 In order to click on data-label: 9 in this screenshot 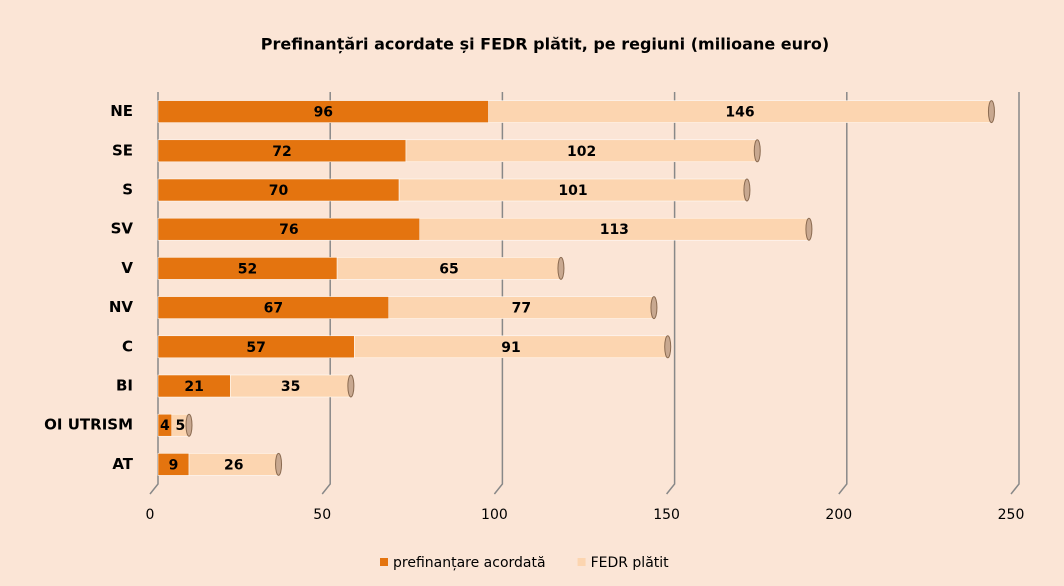, I will do `click(174, 465)`.